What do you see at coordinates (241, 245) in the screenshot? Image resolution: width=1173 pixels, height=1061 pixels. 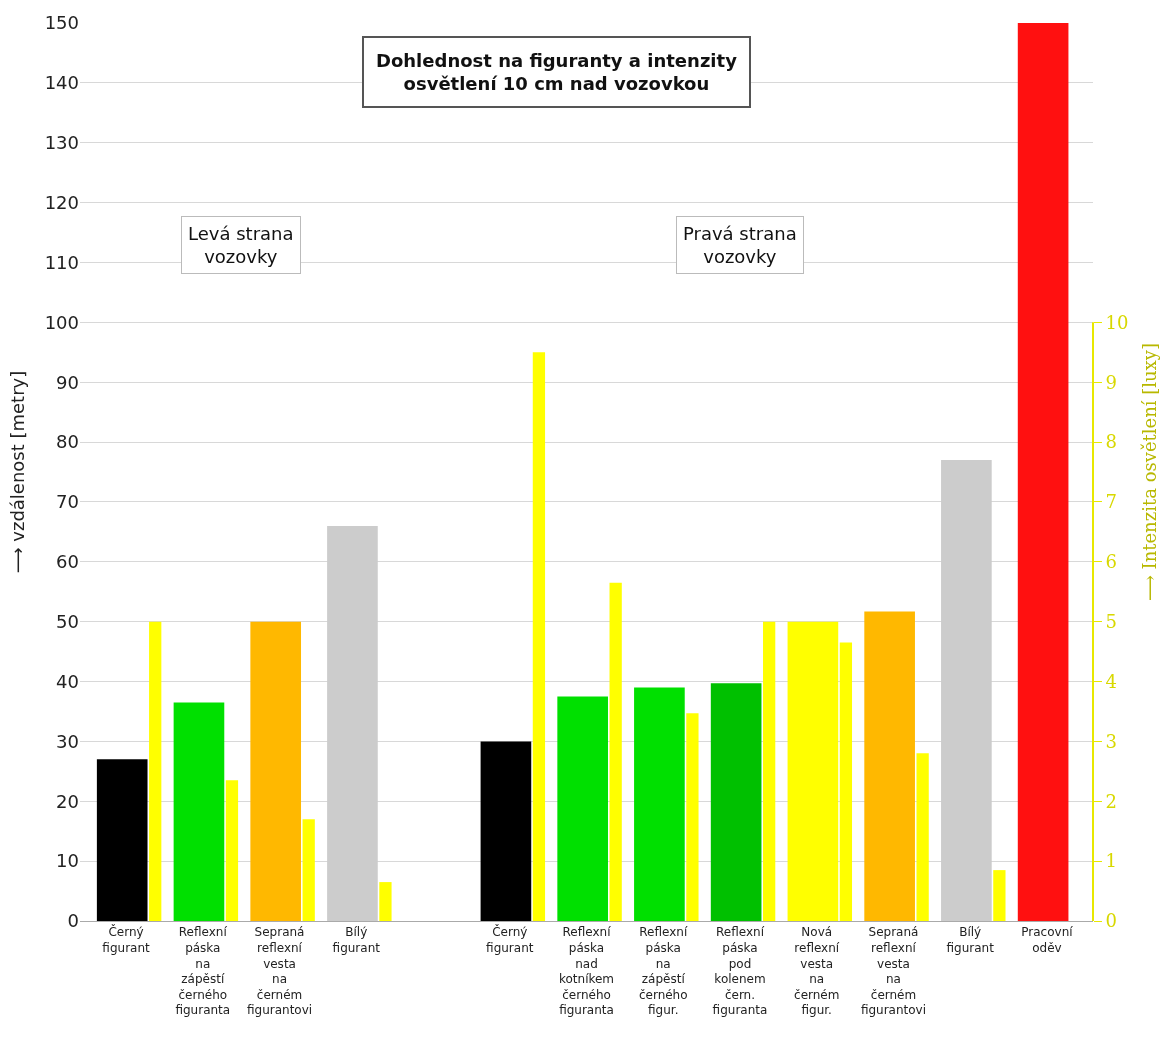 I see `annotation: Levá strana vozovky` at bounding box center [241, 245].